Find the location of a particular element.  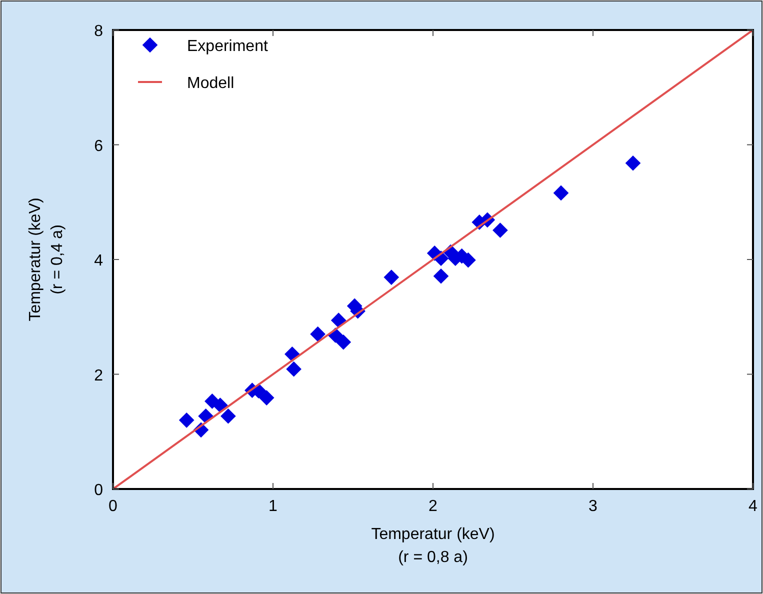

y-tick-label: 8 is located at coordinates (99, 31).